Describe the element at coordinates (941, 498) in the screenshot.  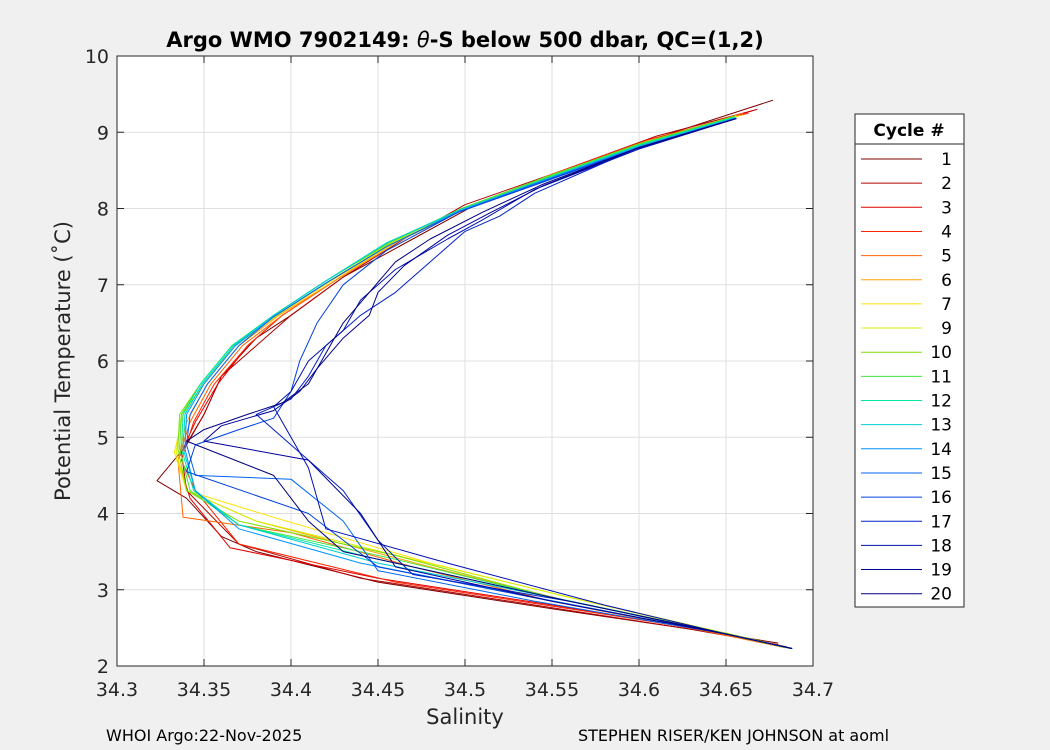
I see `legend-label-cycle-16: 16` at that location.